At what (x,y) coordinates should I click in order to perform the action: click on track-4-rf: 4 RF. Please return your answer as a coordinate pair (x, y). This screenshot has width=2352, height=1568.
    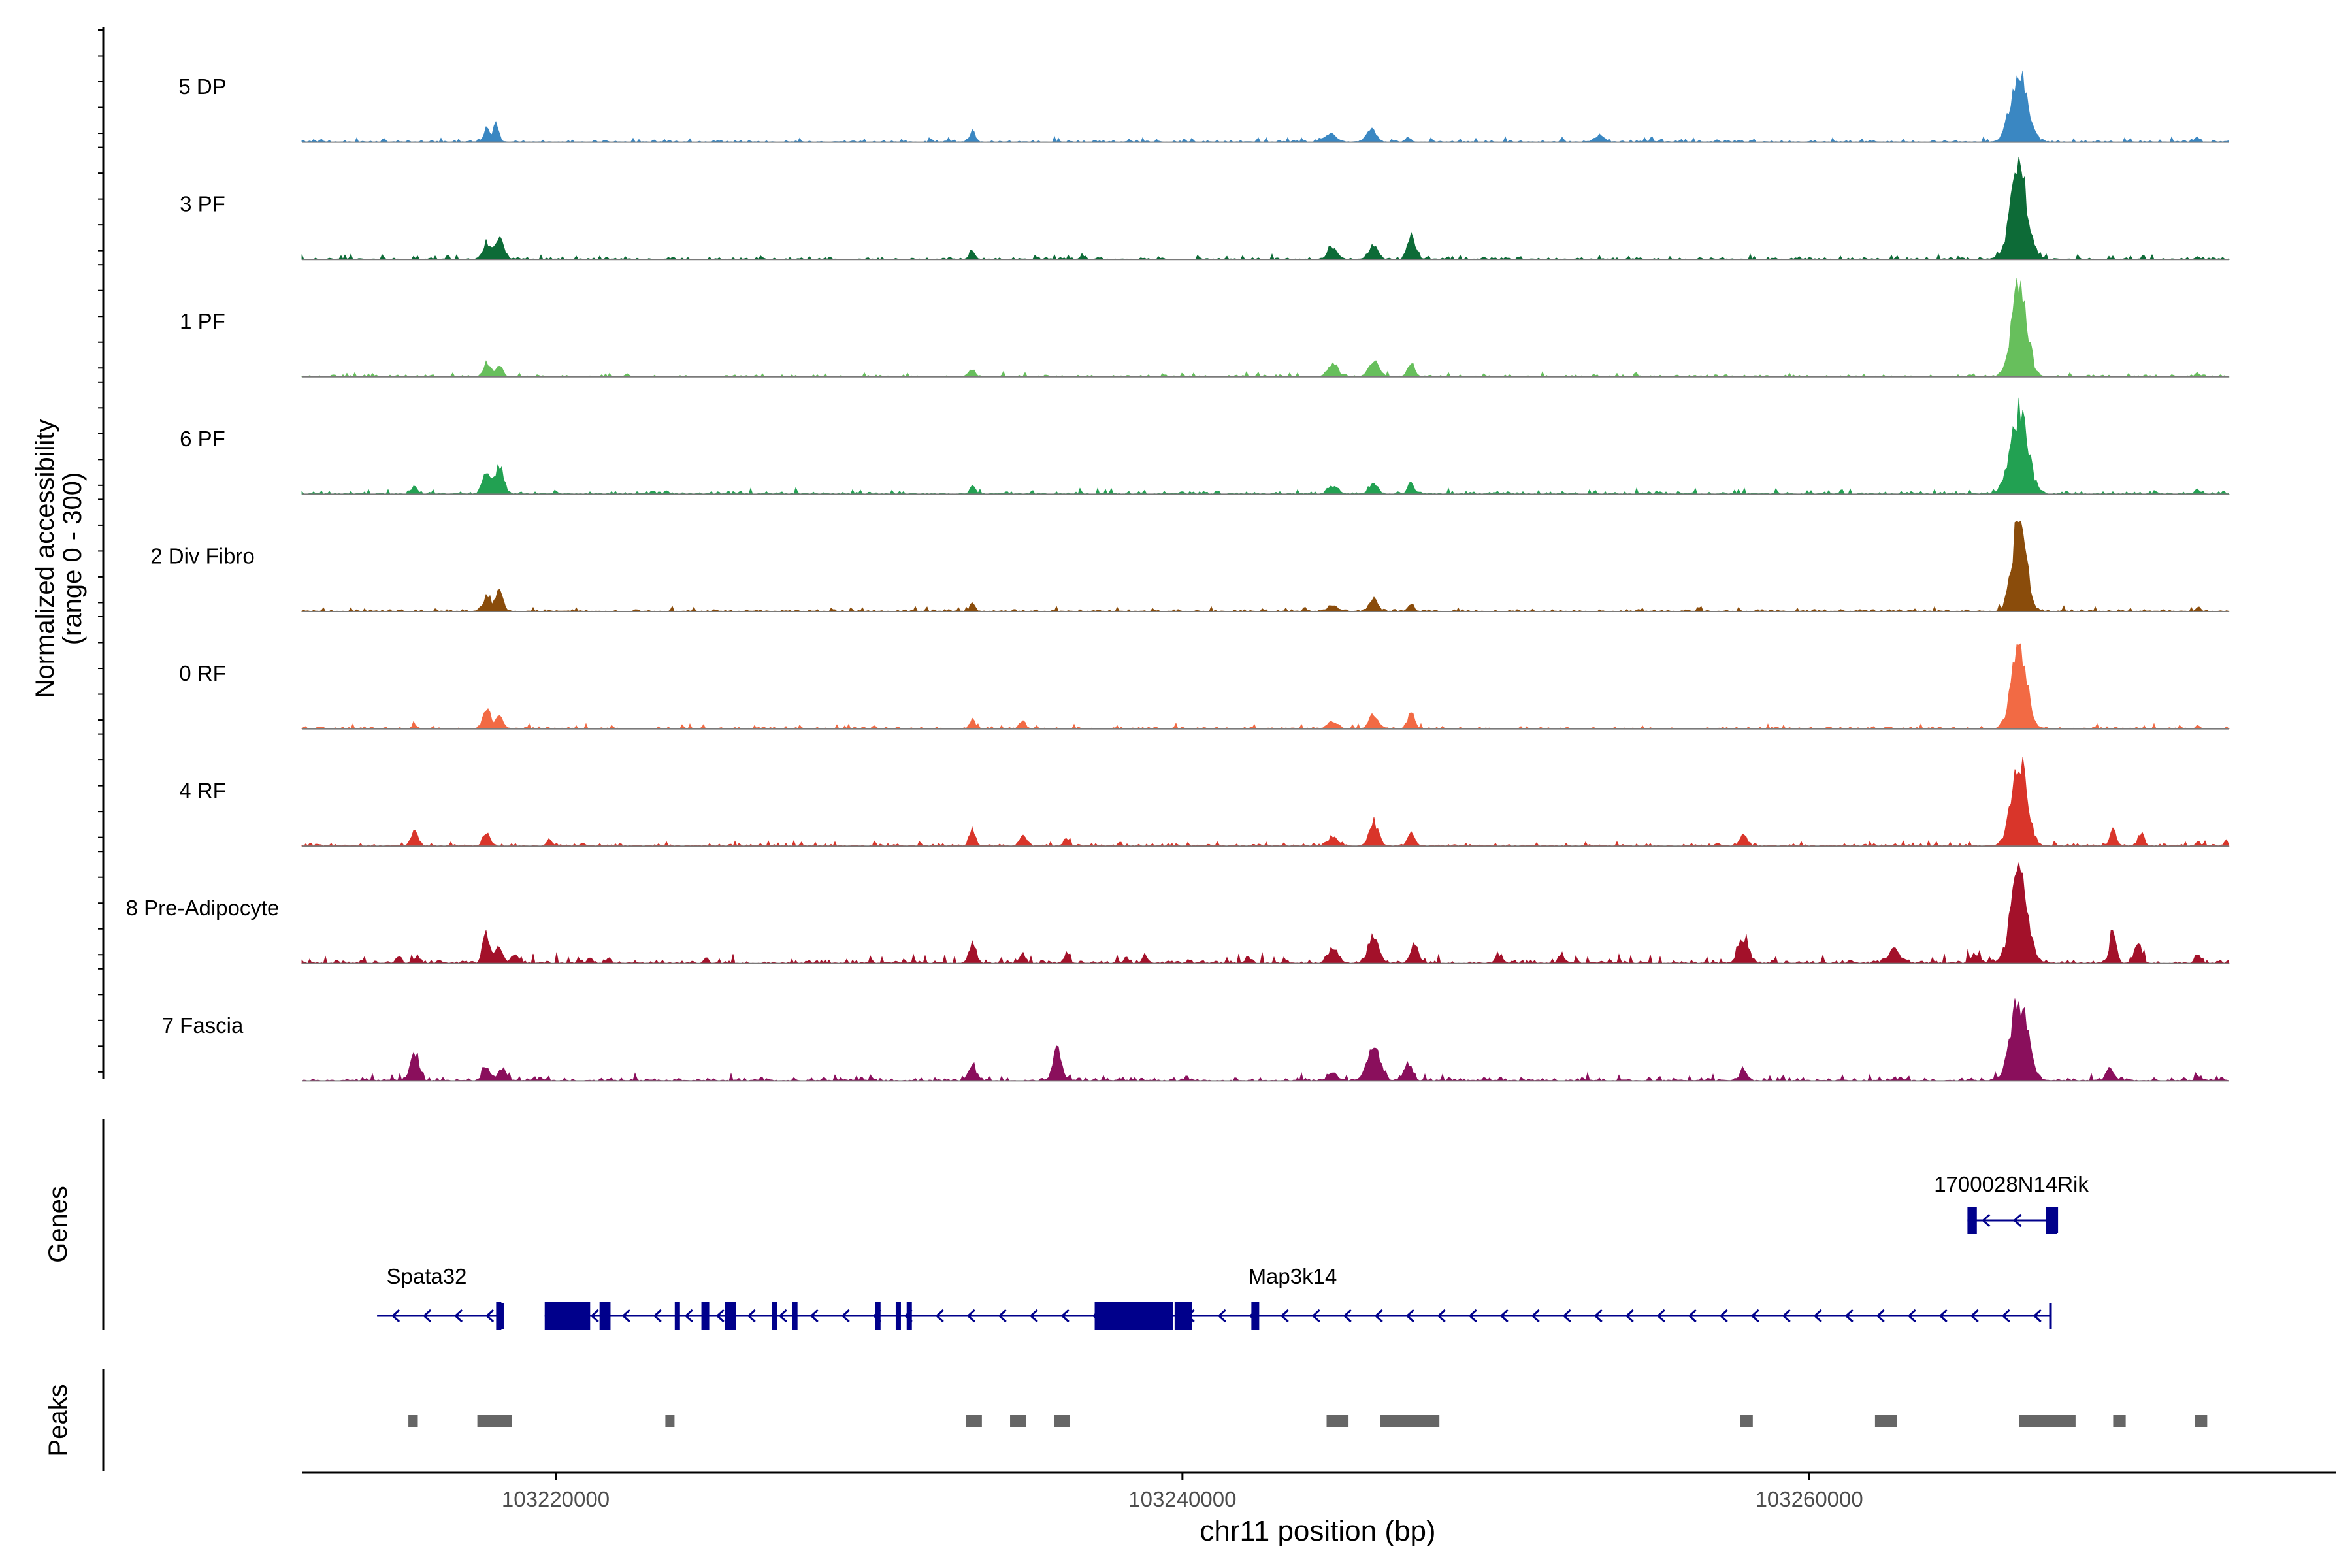
    Looking at the image, I should click on (1204, 802).